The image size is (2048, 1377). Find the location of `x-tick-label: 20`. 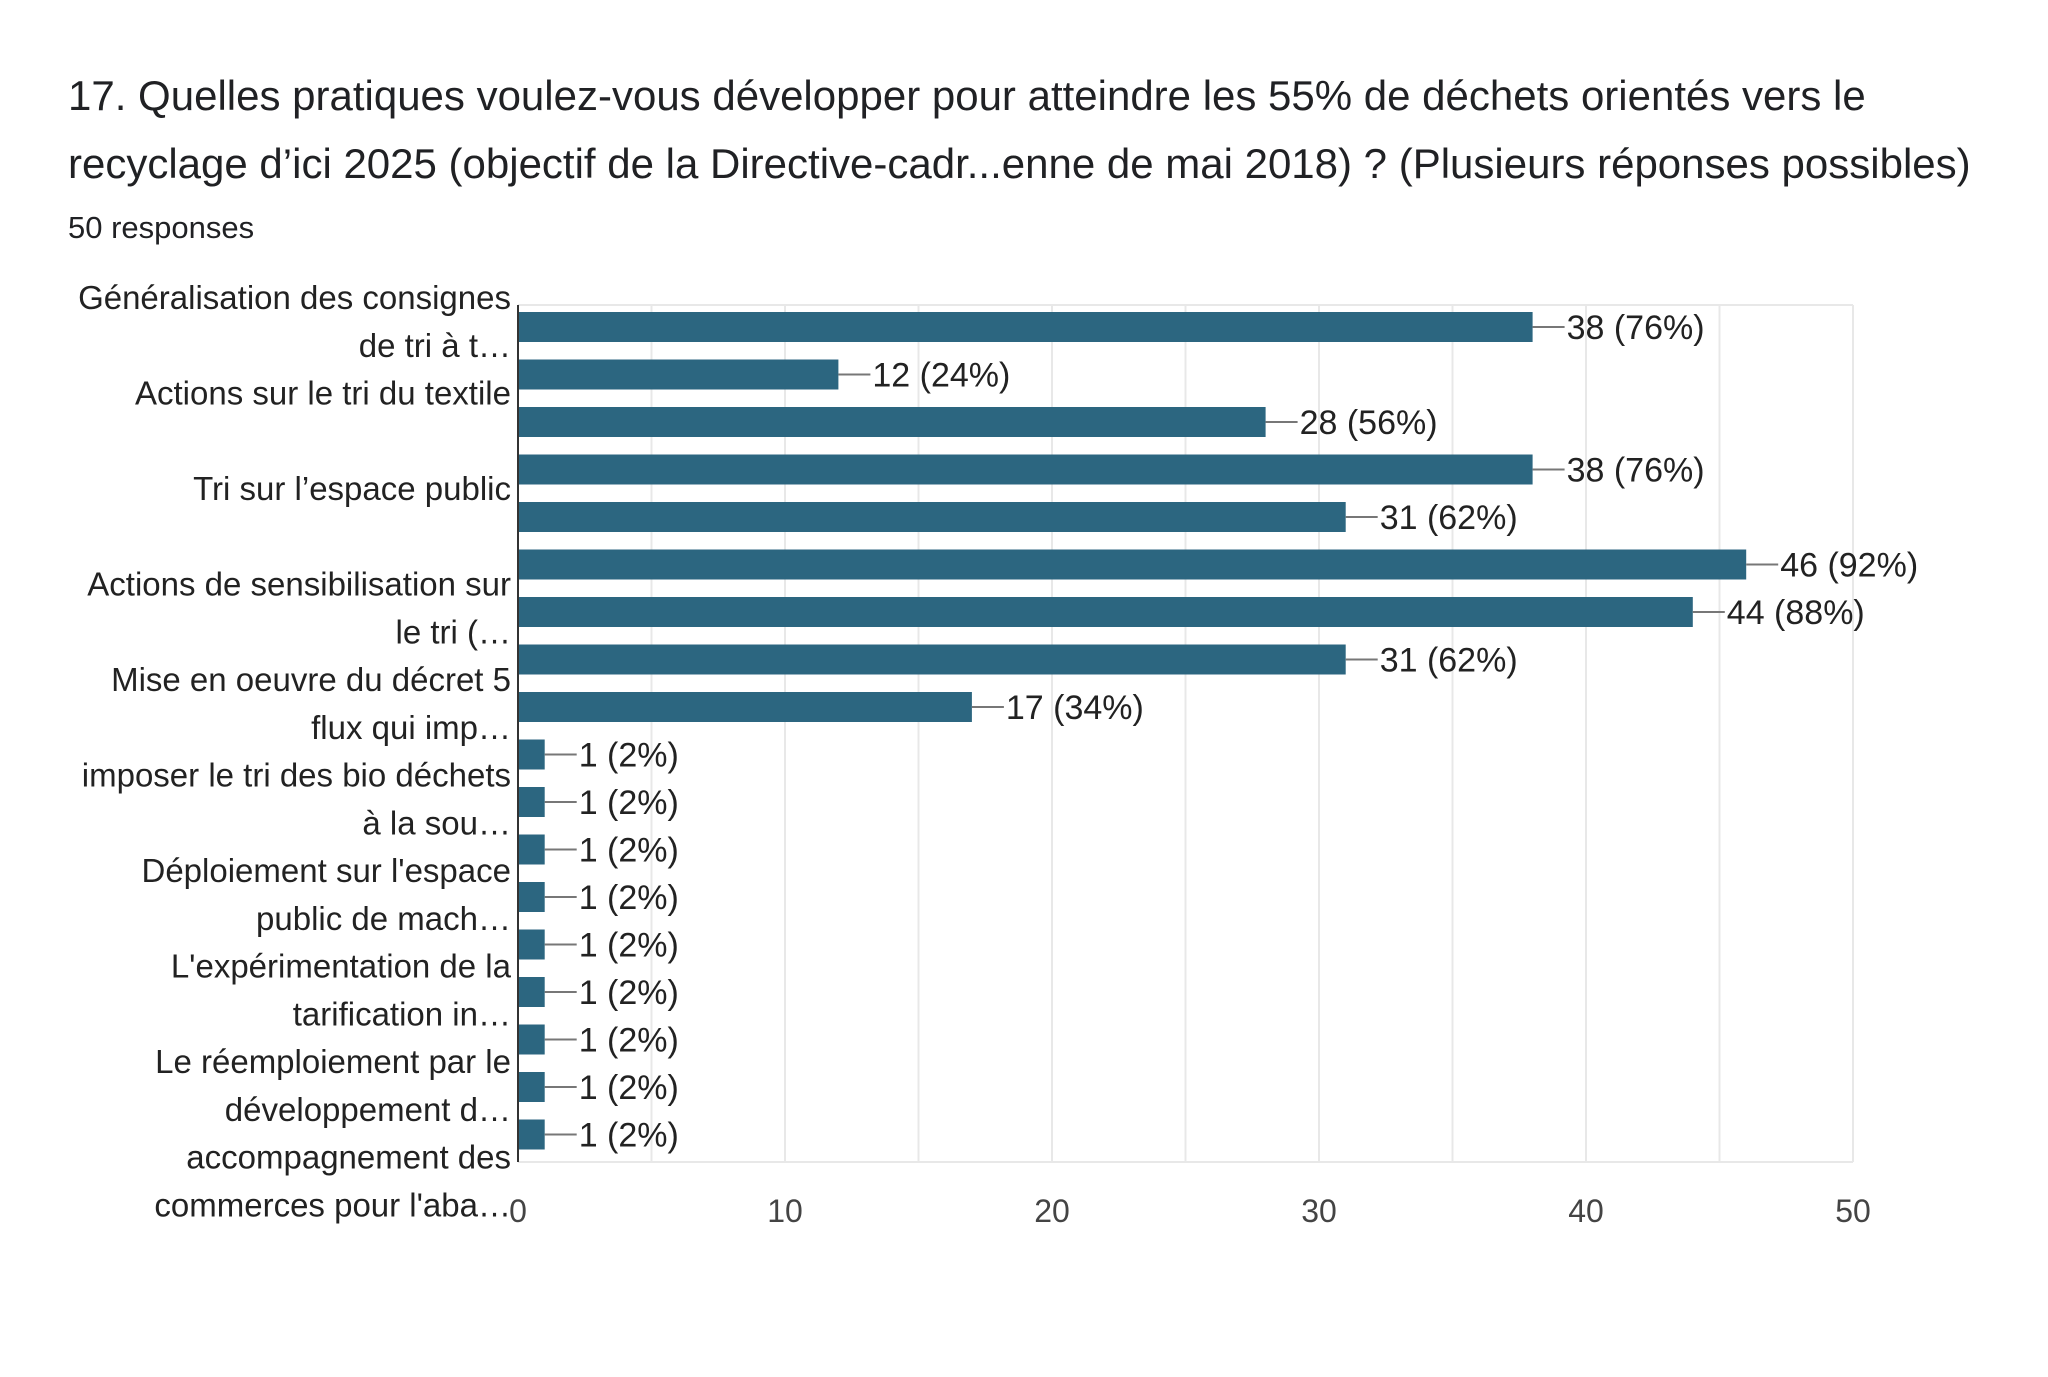

x-tick-label: 20 is located at coordinates (1052, 1211).